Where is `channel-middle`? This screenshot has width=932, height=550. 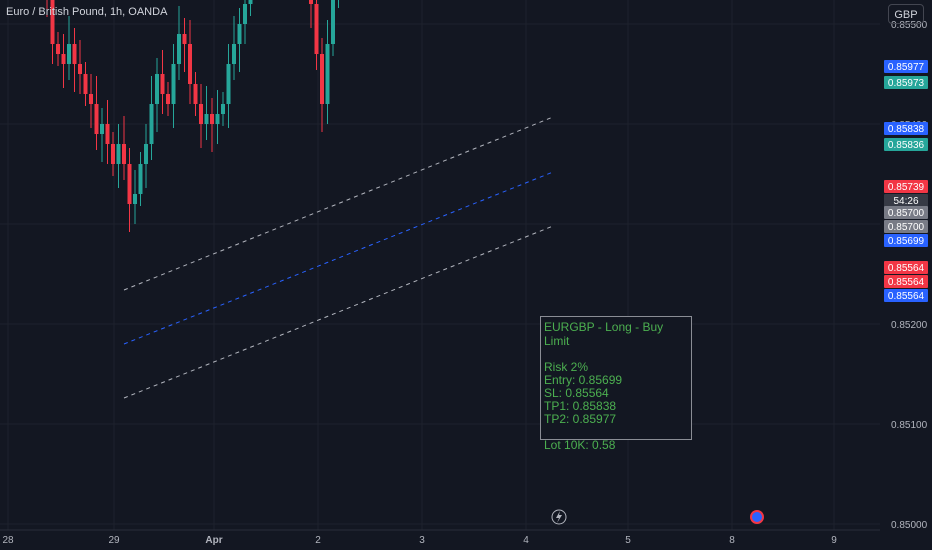
channel-middle is located at coordinates (338, 258).